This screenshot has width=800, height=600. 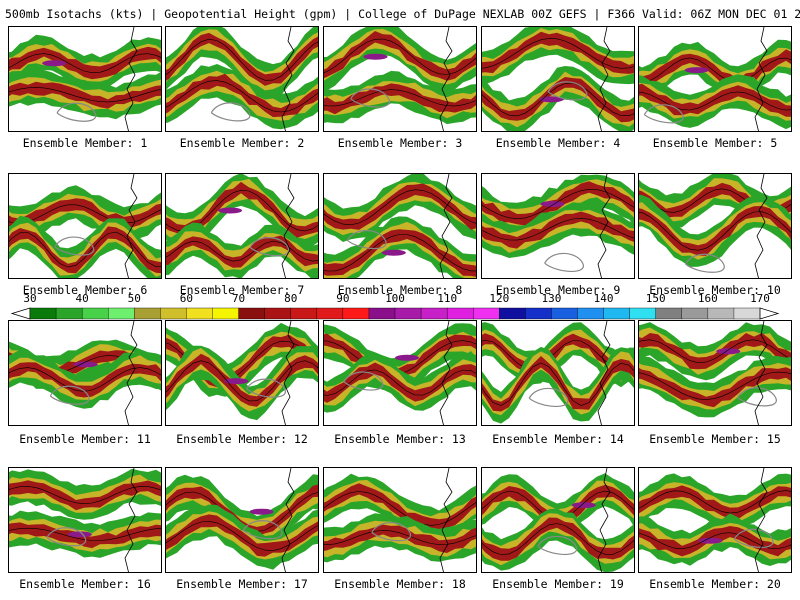 I want to click on ensemble-member-label: Ensemble Member: 16, so click(x=85, y=584).